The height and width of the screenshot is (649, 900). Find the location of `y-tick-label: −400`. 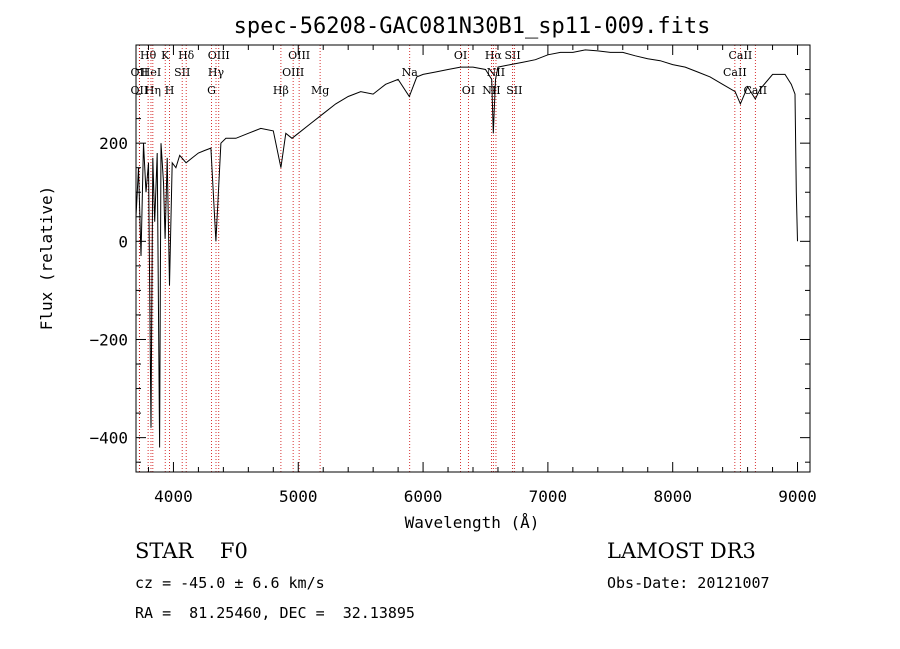

y-tick-label: −400 is located at coordinates (108, 438).